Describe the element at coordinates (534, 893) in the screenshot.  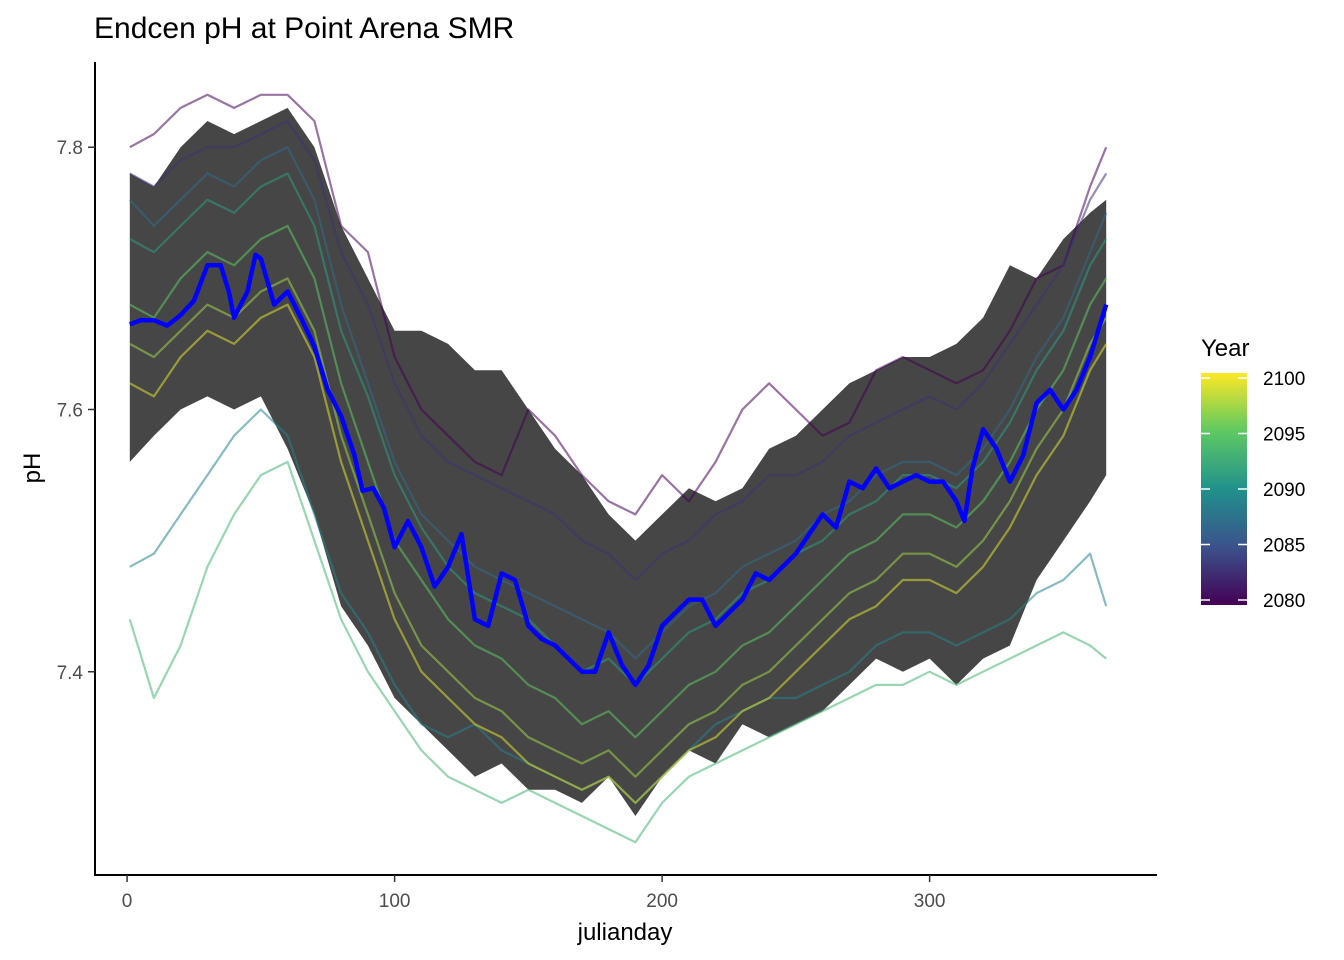
I see `x-ticks: 0 100 200 300` at that location.